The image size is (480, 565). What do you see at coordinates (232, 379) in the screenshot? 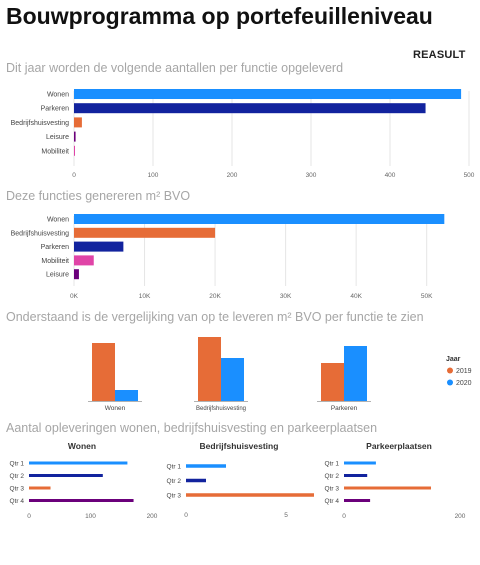
I see `bar-bedrijfshuisvesting-2020` at bounding box center [232, 379].